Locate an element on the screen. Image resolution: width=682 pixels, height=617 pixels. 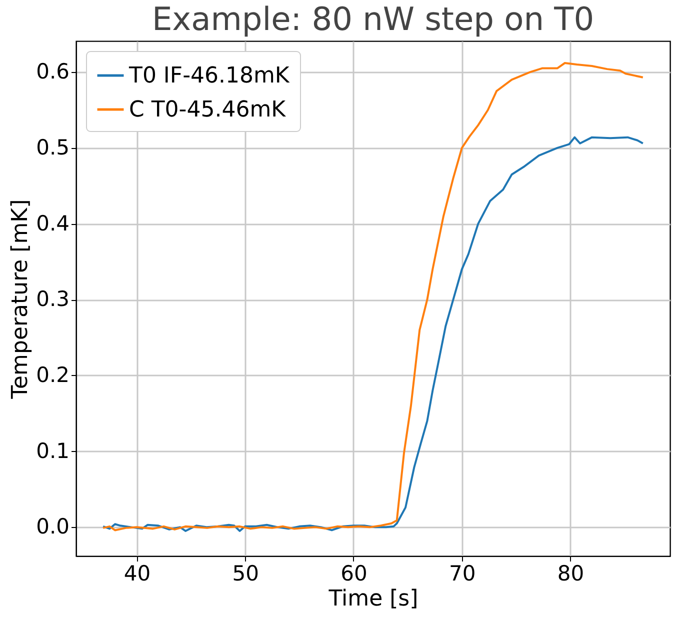
y-tick-label: 0.6 is located at coordinates (53, 72).